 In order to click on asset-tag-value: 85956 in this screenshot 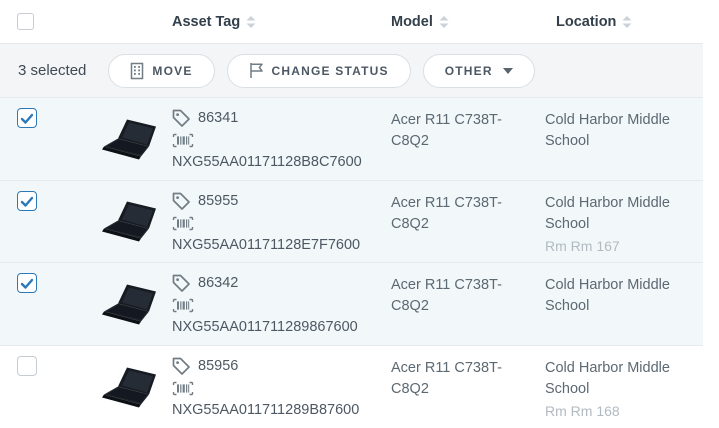, I will do `click(218, 366)`.